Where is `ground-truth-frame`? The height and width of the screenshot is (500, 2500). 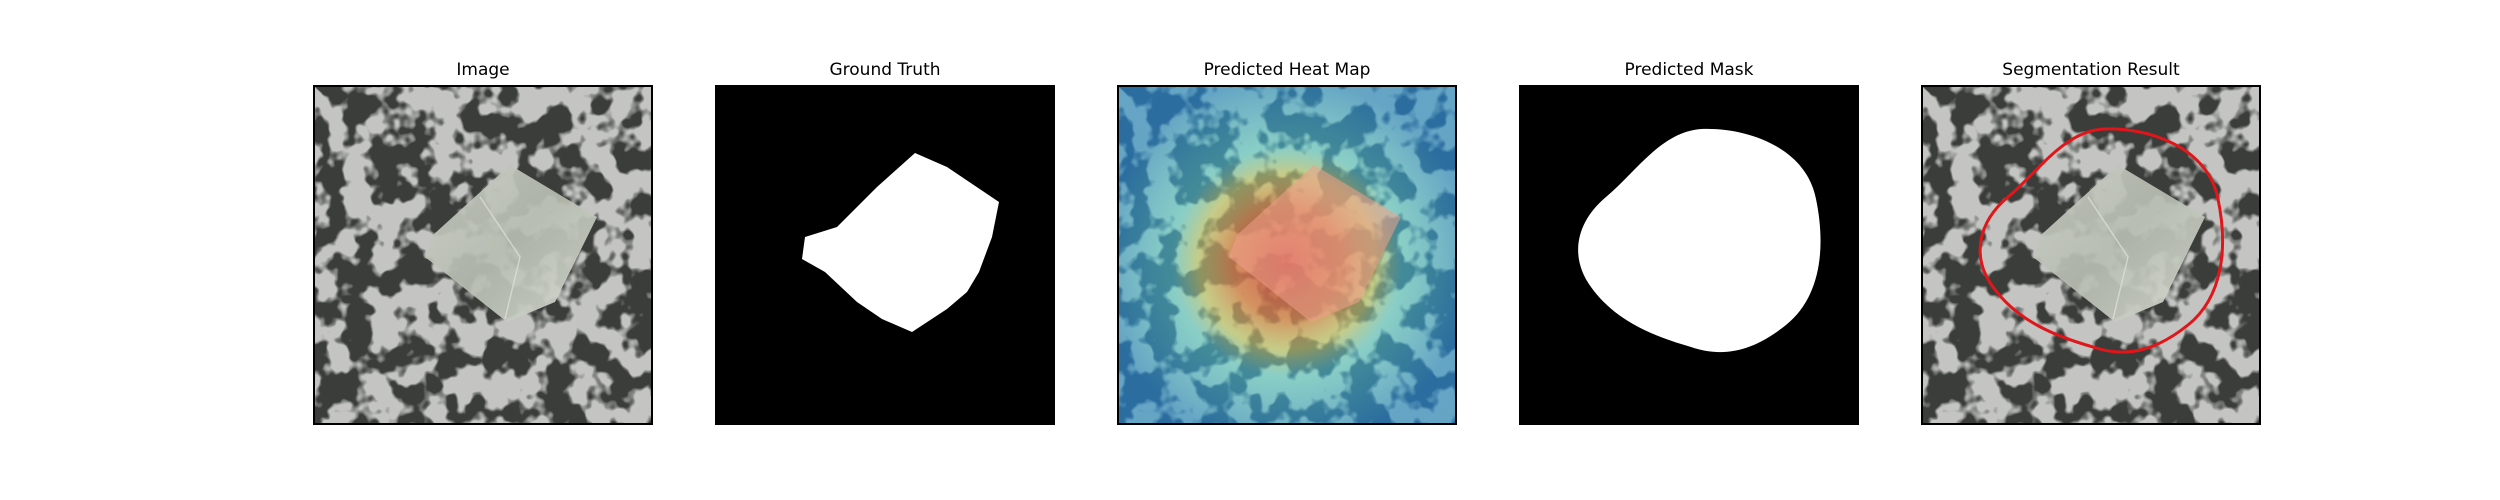
ground-truth-frame is located at coordinates (885, 255).